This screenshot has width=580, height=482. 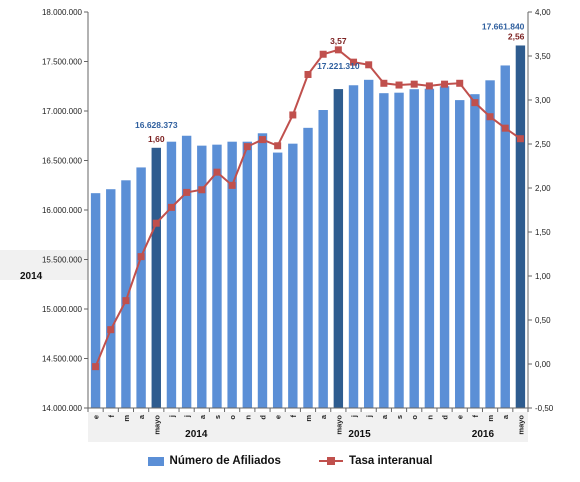 What do you see at coordinates (460, 417) in the screenshot?
I see `category-label-24: e` at bounding box center [460, 417].